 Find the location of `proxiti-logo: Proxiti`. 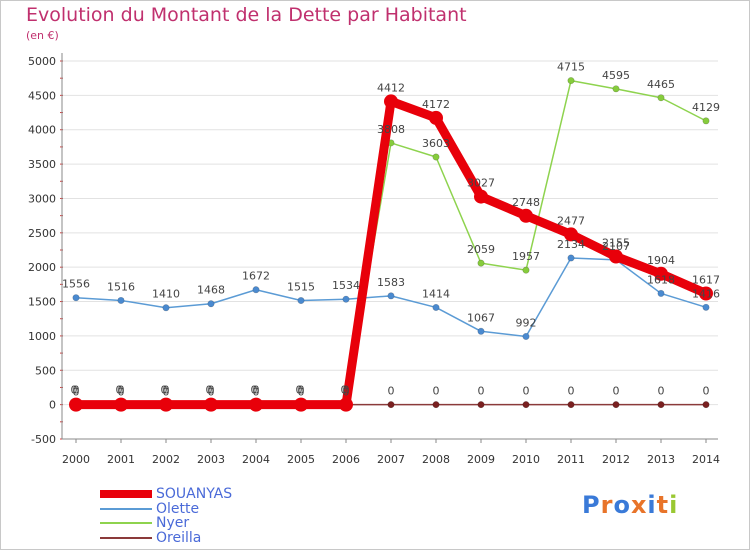

proxiti-logo: Proxiti is located at coordinates (630, 505).